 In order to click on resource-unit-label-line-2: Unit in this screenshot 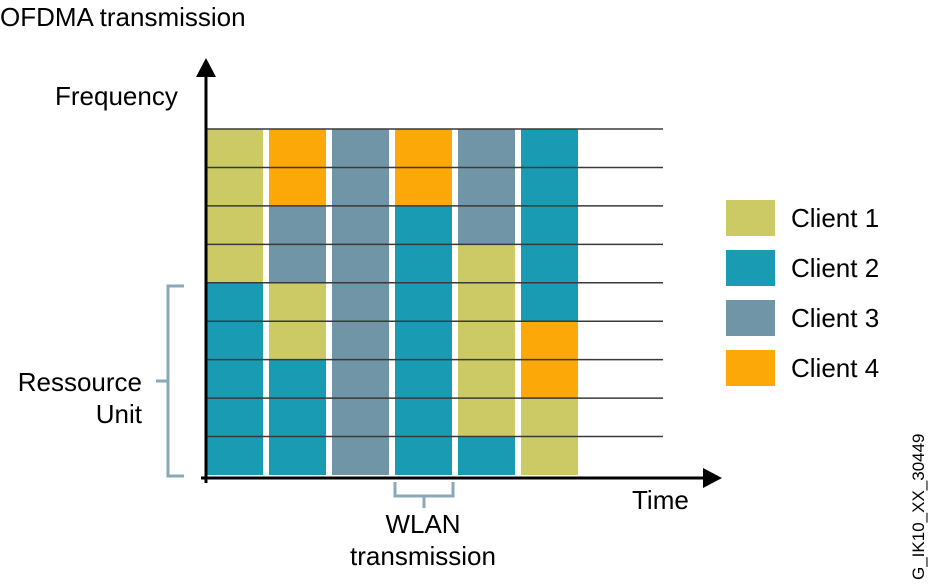, I will do `click(80, 414)`.